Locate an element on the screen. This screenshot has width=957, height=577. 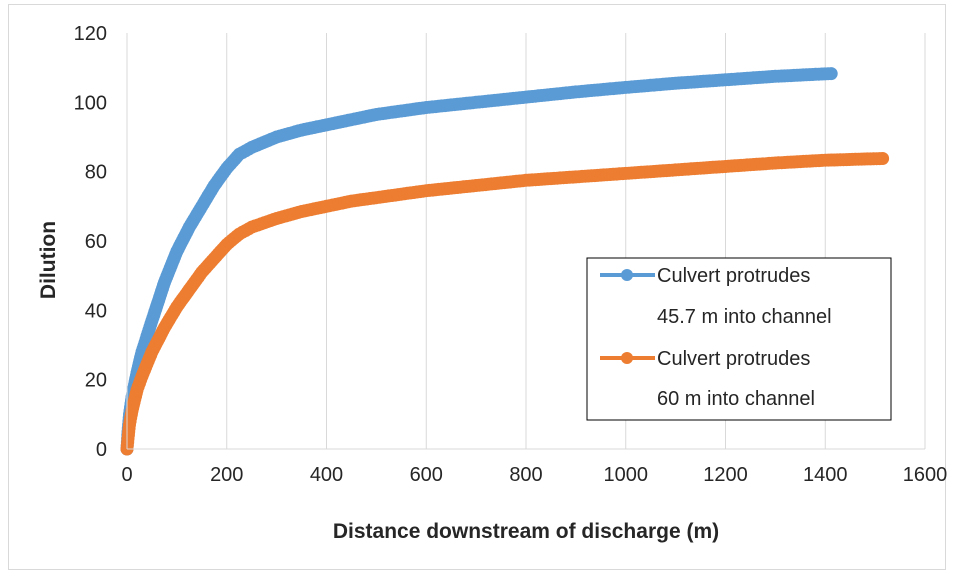
x-tick-label-0: 0 is located at coordinates (126, 475).